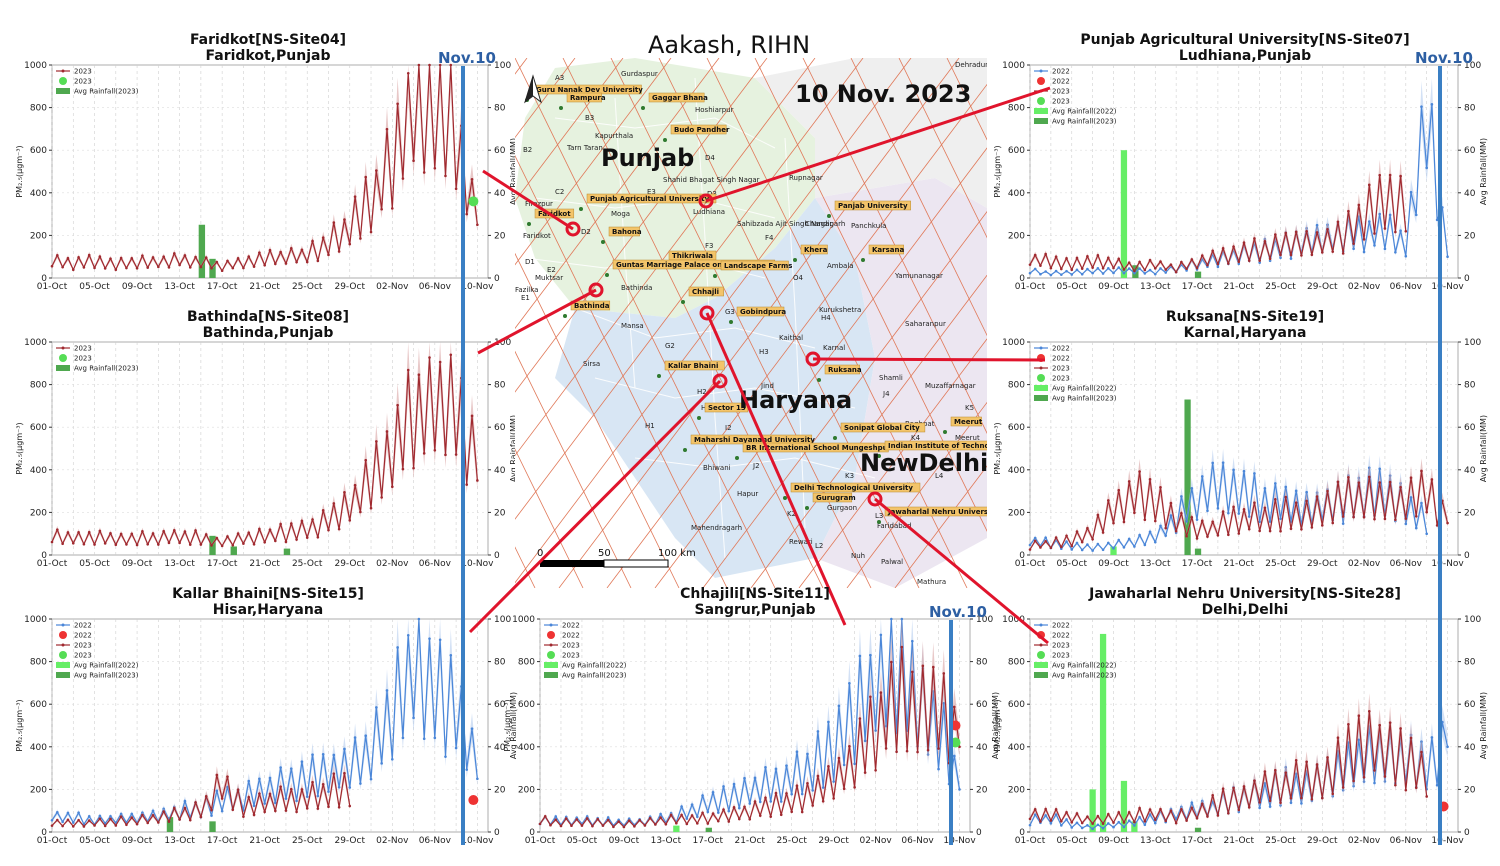  I want to click on y2tick-label: 80, so click(500, 663).